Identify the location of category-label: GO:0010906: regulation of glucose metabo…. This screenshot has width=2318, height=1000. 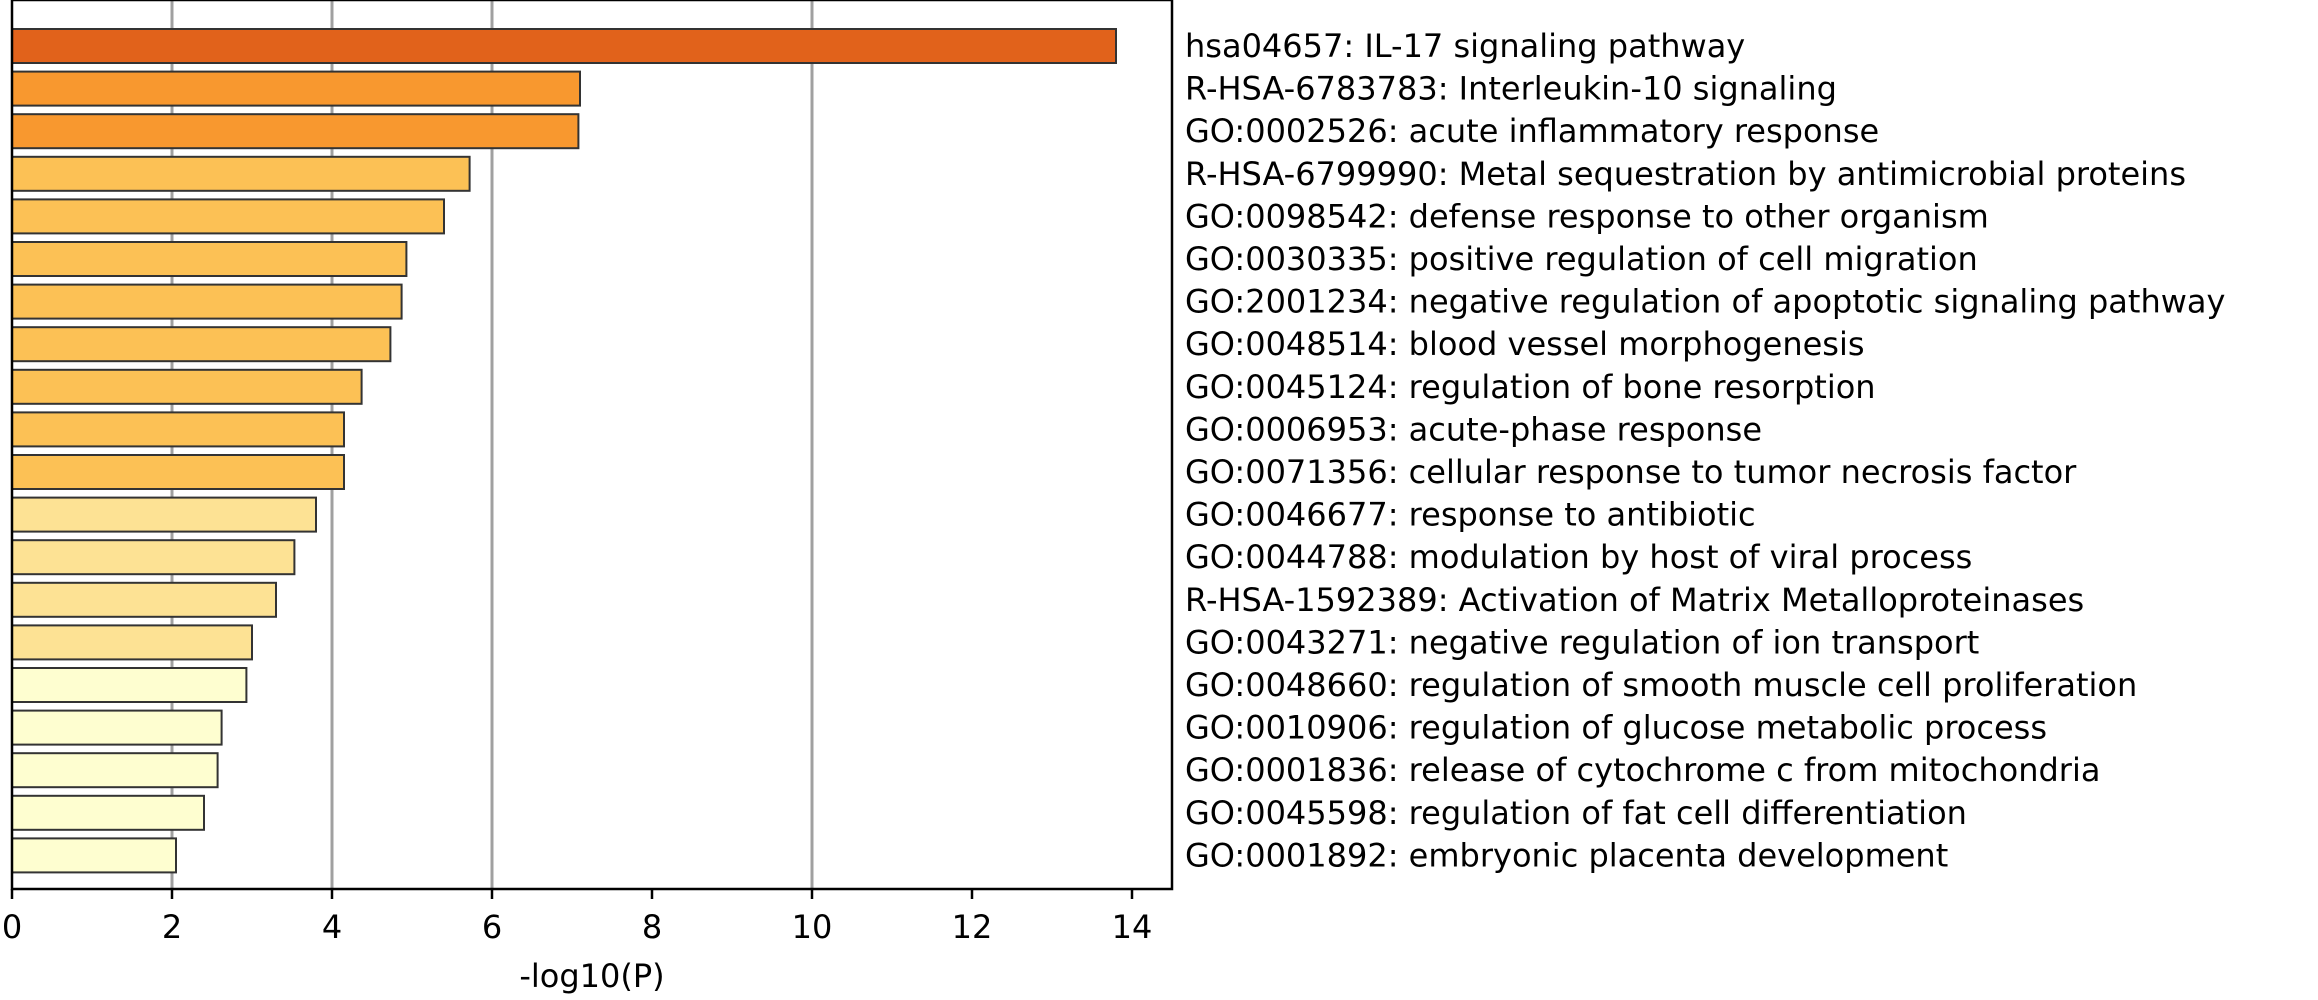
(1616, 728).